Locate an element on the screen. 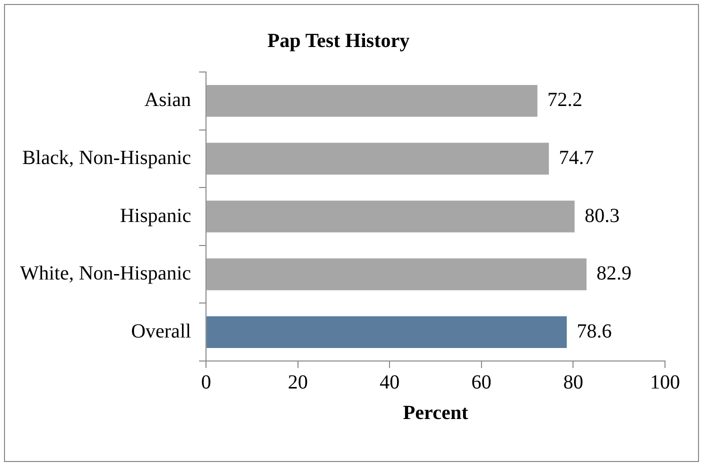 The image size is (705, 468). data-label: 80.3 is located at coordinates (602, 215).